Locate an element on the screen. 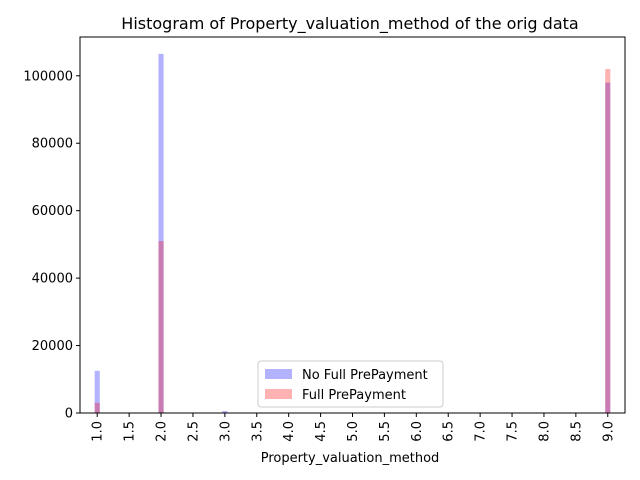 The width and height of the screenshot is (640, 480). x-tick-label: 7.0 is located at coordinates (481, 431).